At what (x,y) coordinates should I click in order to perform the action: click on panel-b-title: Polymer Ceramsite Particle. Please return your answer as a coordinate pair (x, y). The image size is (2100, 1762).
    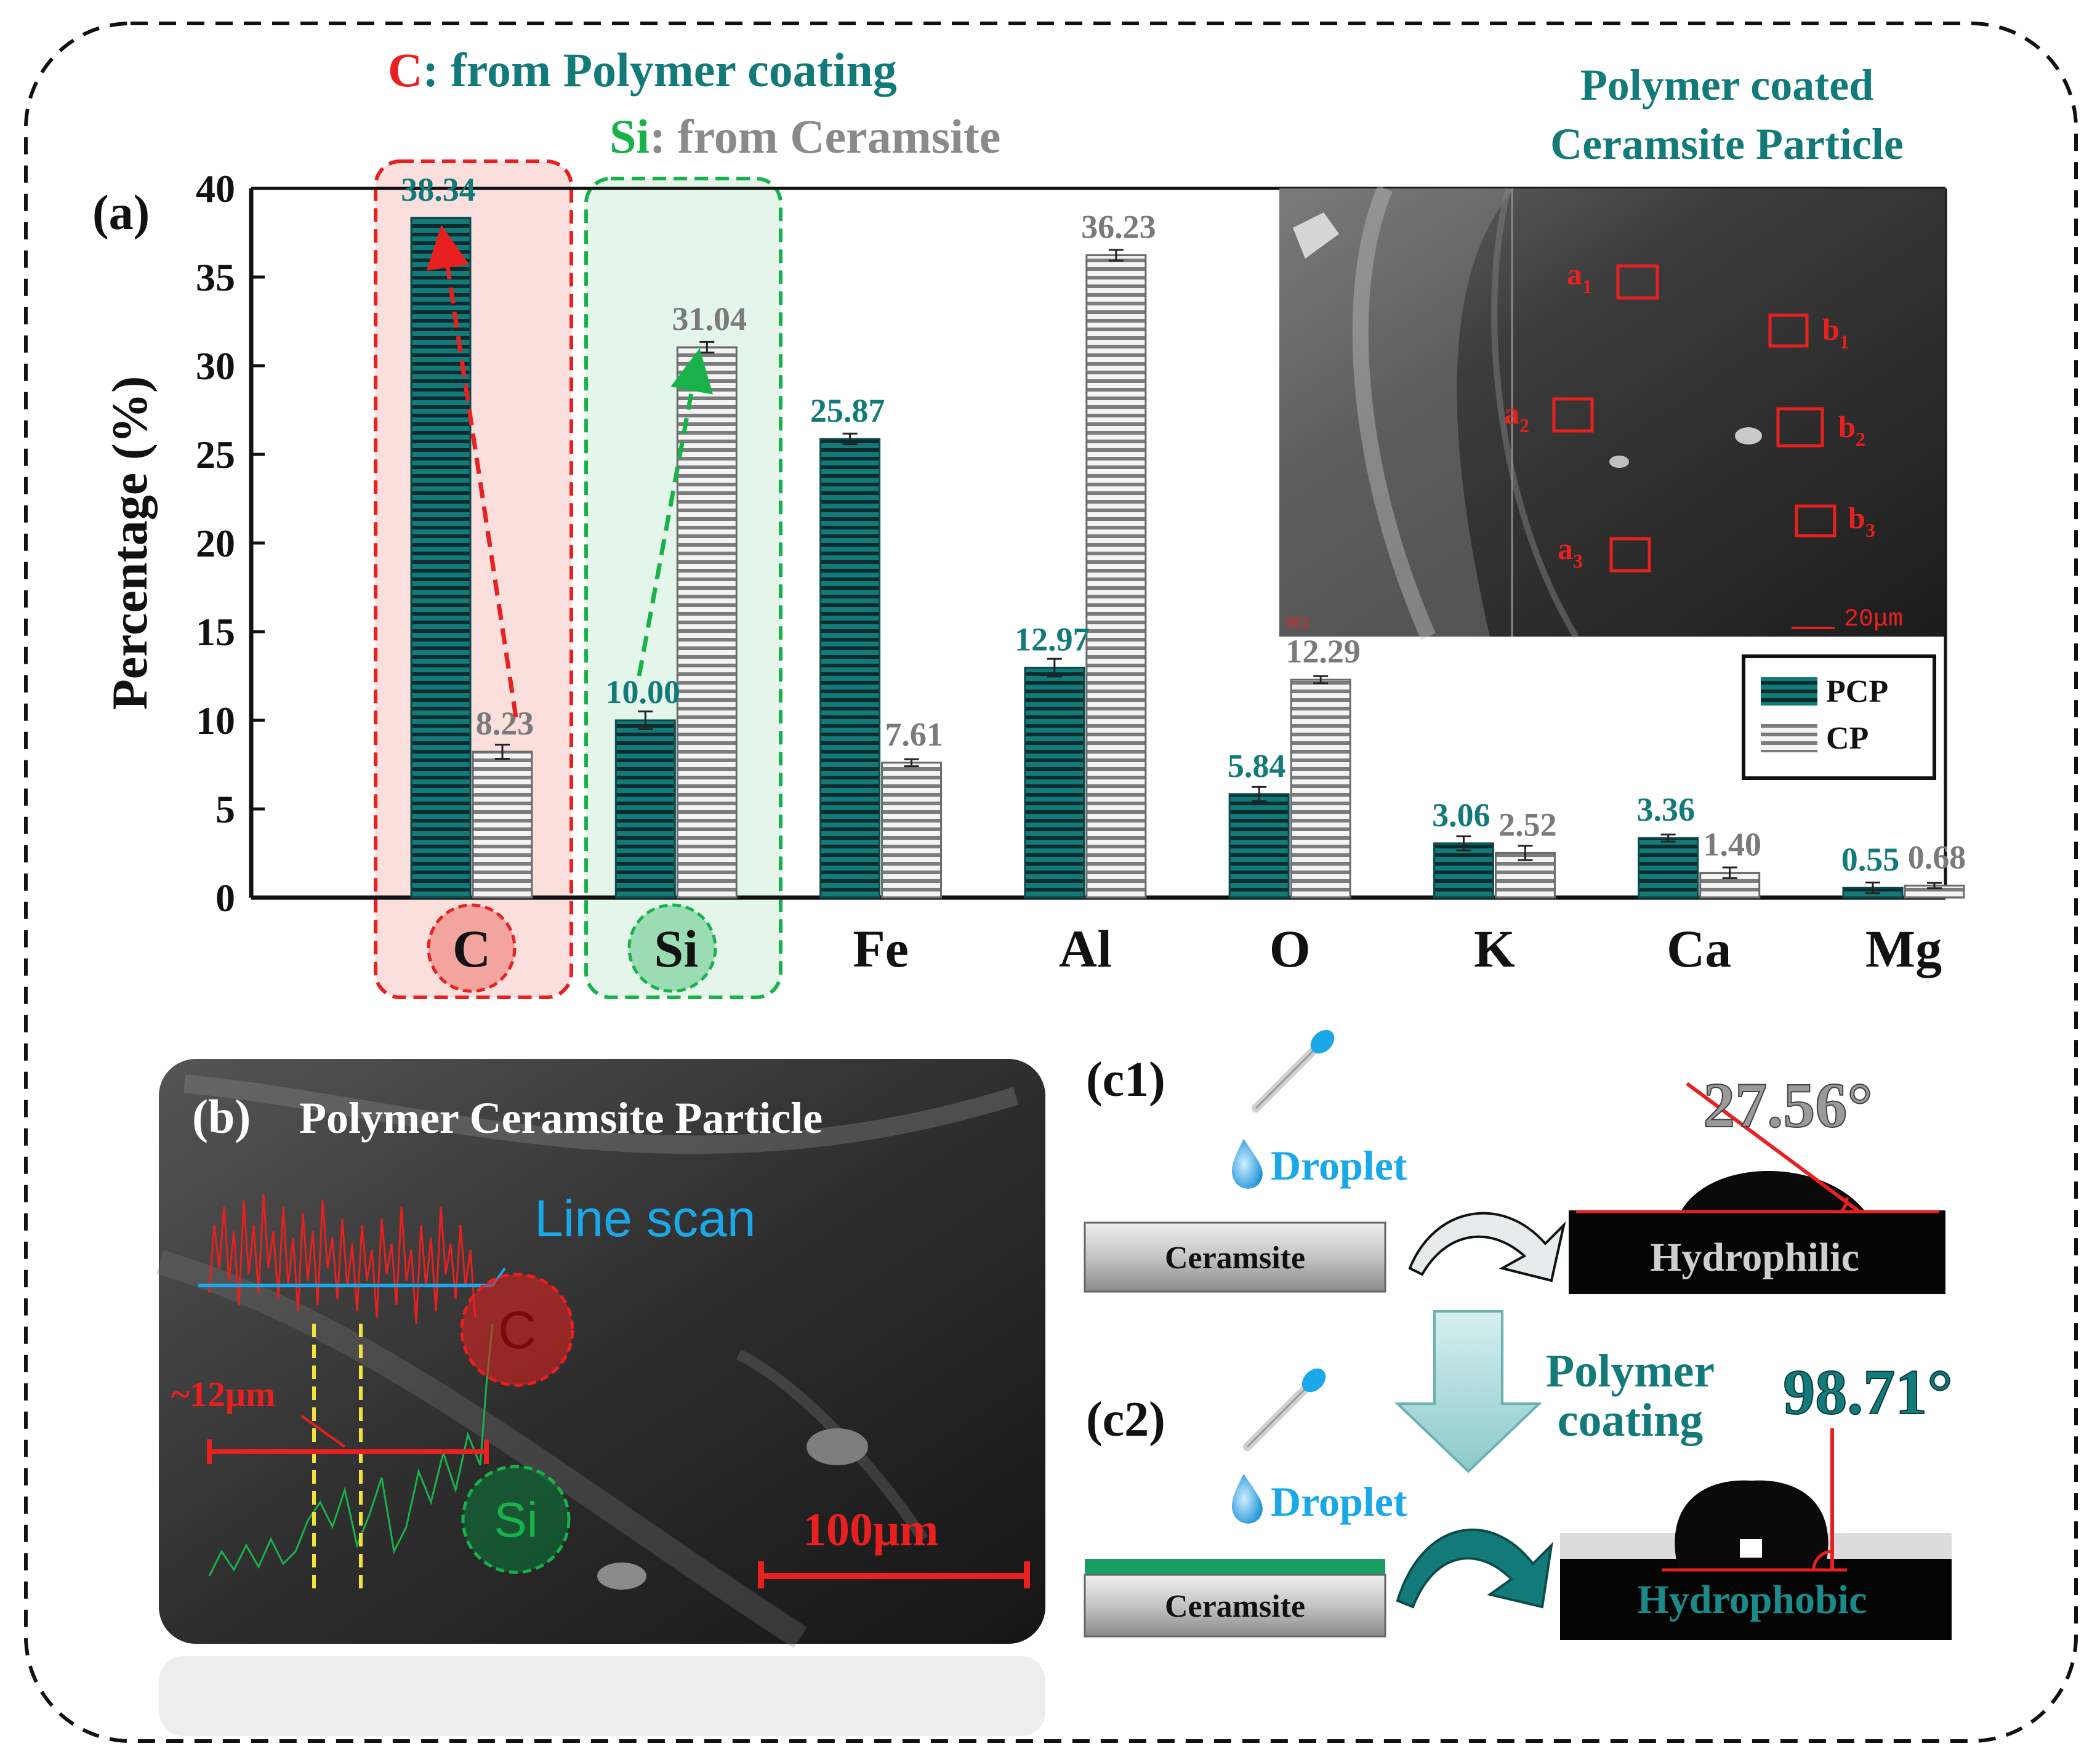
    Looking at the image, I should click on (561, 1118).